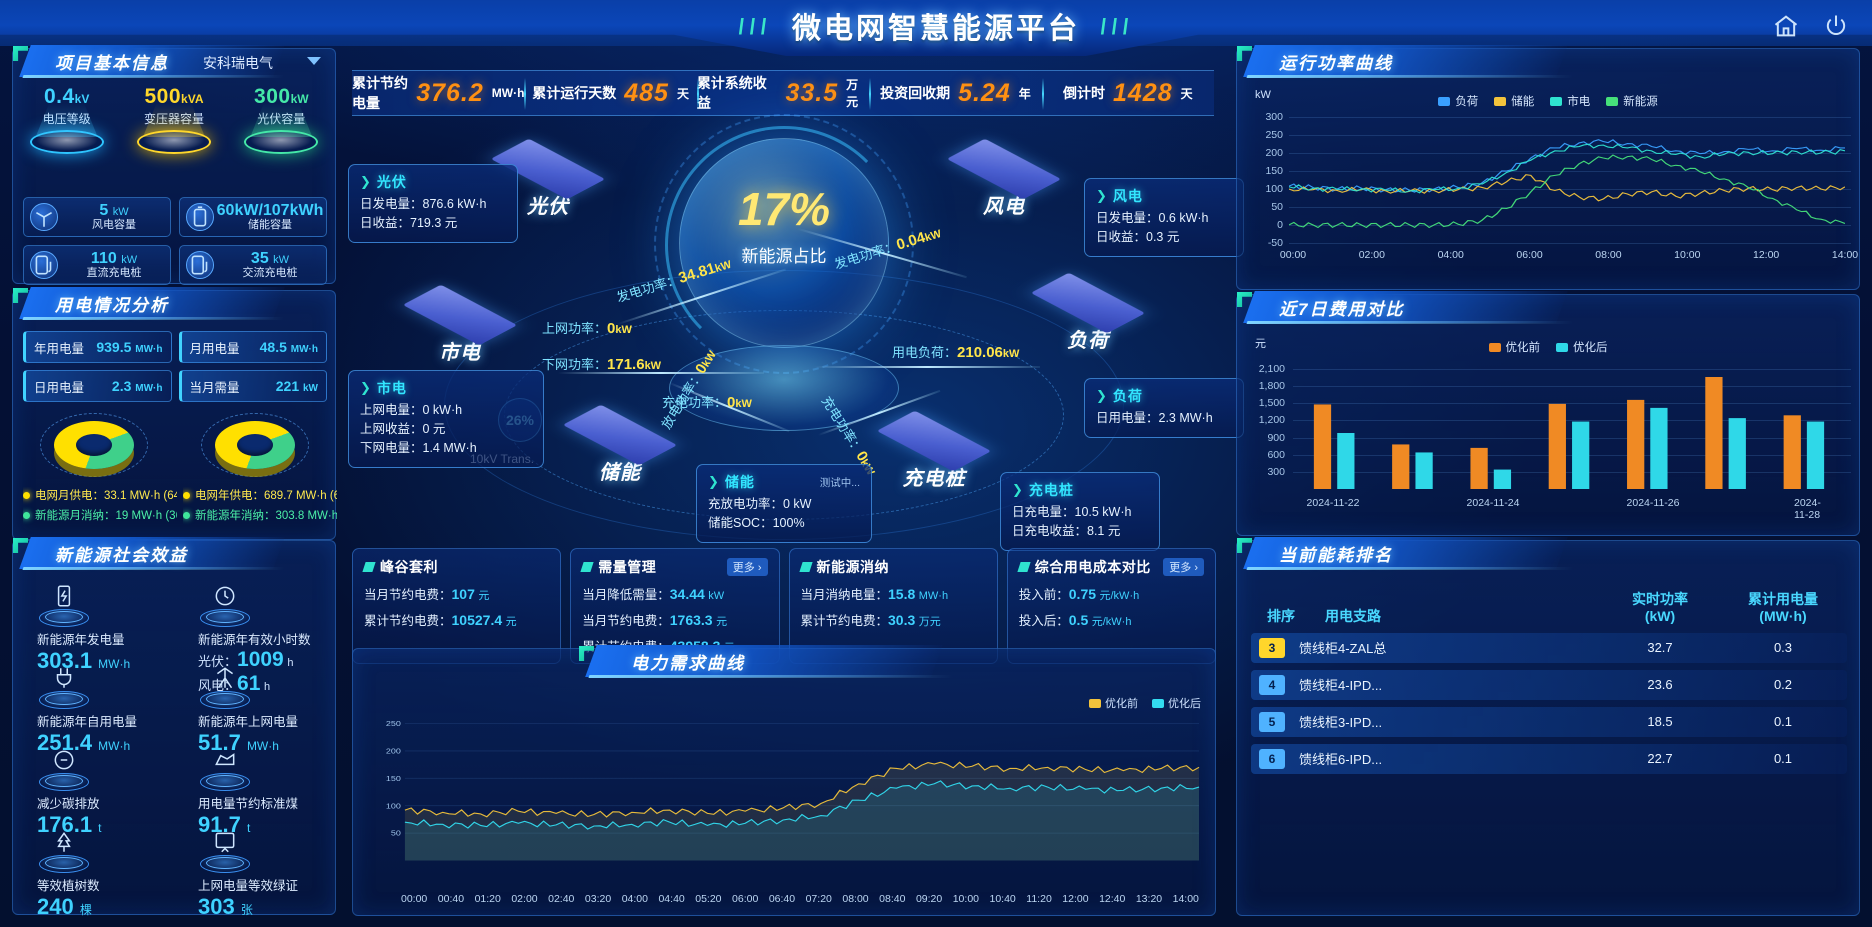  Describe the element at coordinates (1494, 347) in the screenshot. I see `legend-swatch` at that location.